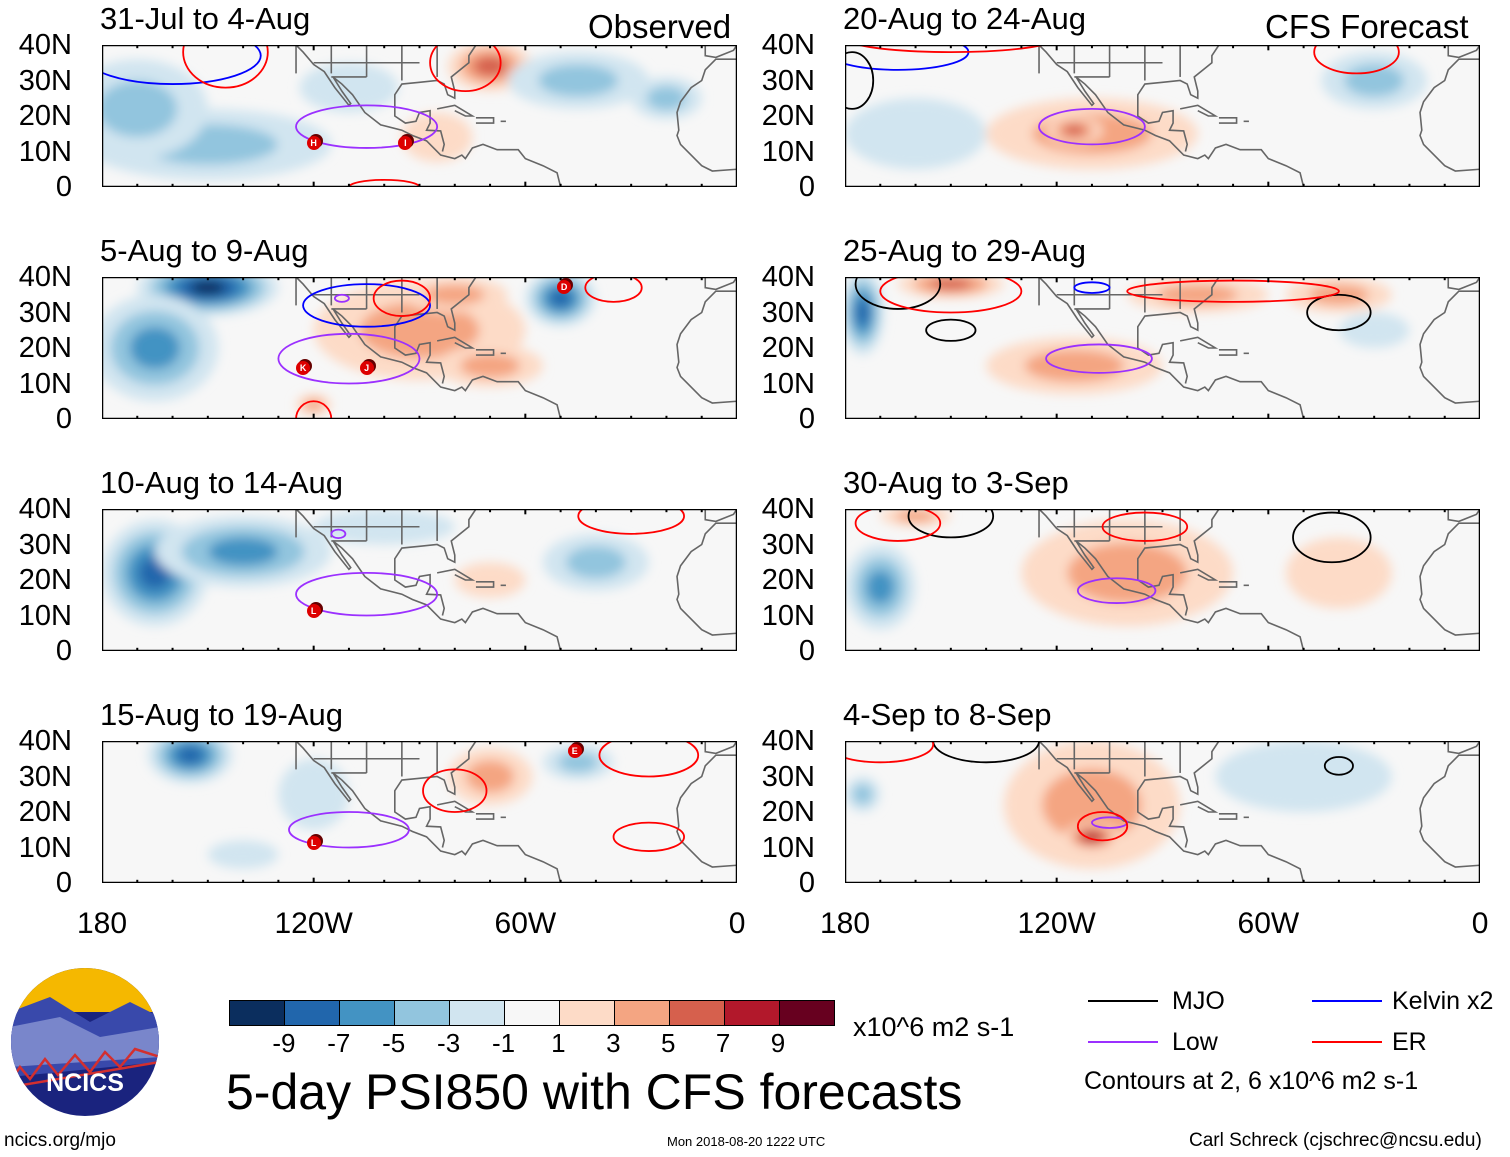 The image size is (1510, 1157). Describe the element at coordinates (366, 368) in the screenshot. I see `tropical-storm-marker: J` at that location.